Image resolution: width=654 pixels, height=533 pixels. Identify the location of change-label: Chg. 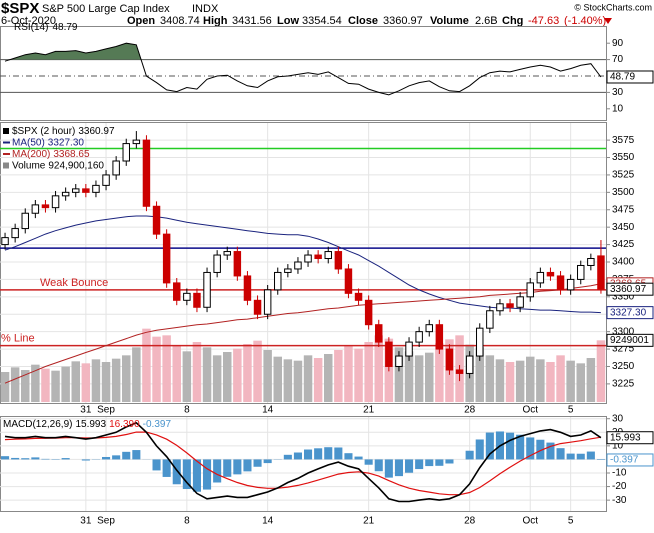
(512, 21).